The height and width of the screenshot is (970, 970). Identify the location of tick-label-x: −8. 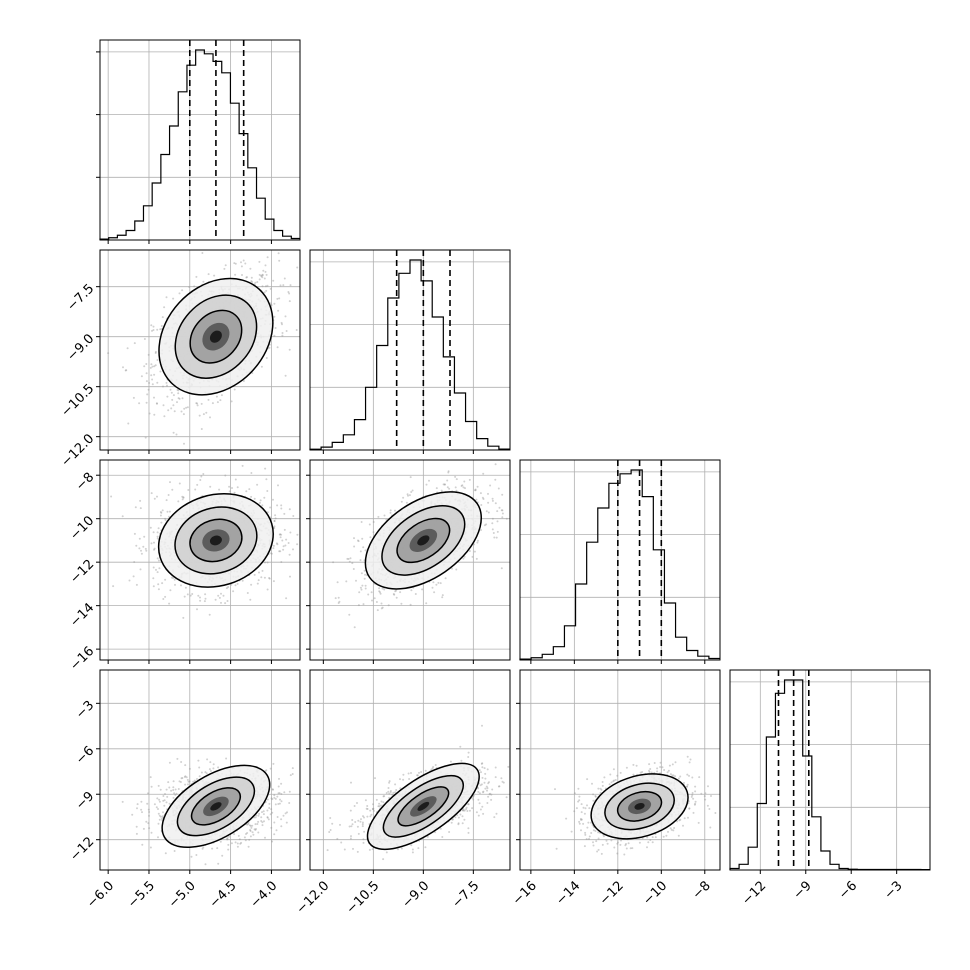
(702, 890).